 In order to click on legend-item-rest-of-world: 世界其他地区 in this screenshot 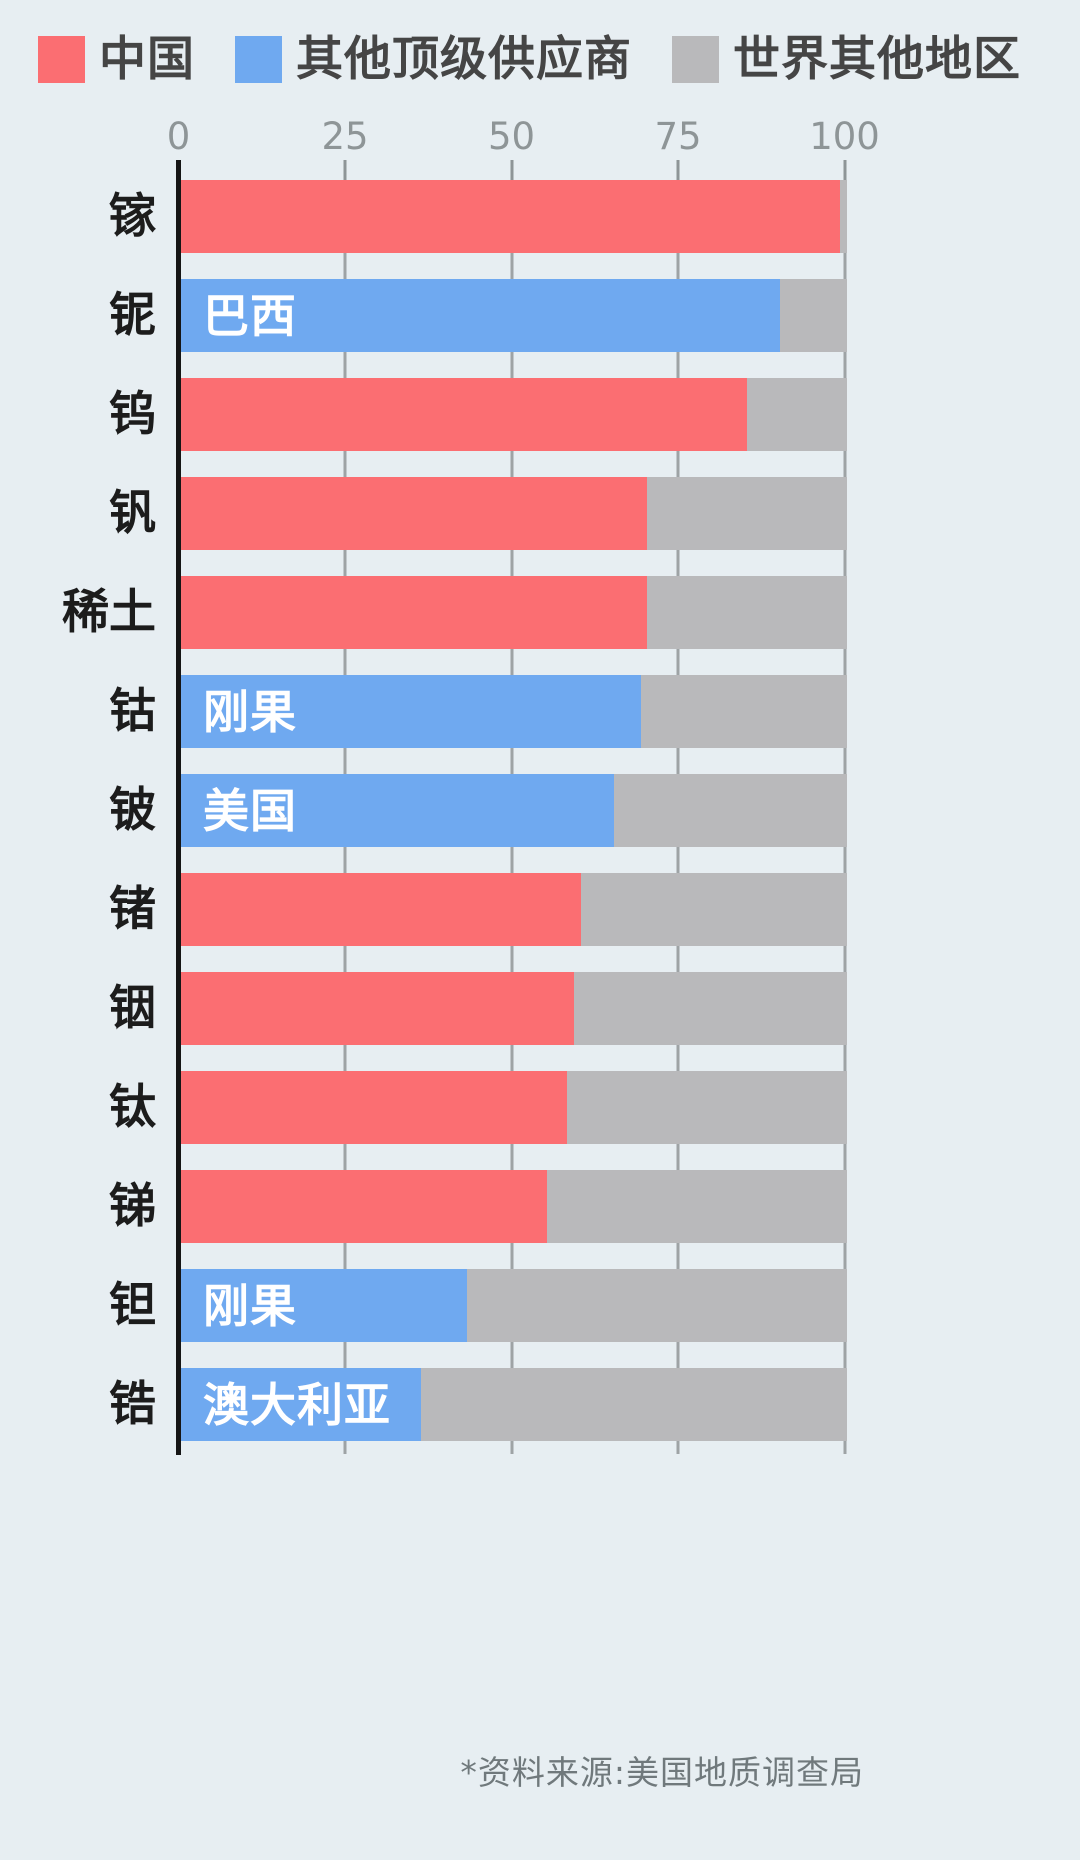, I will do `click(846, 59)`.